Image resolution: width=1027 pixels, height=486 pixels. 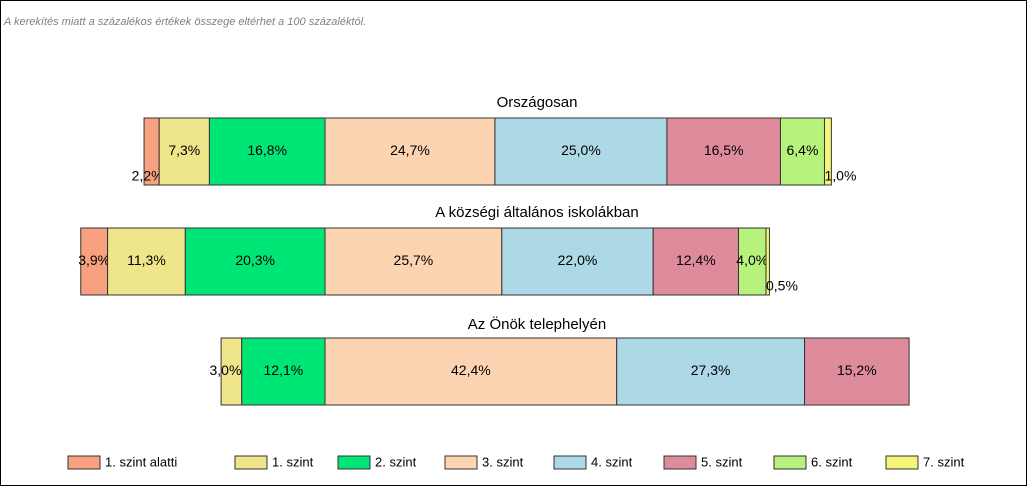 I want to click on data-label: 25,0%, so click(x=581, y=150).